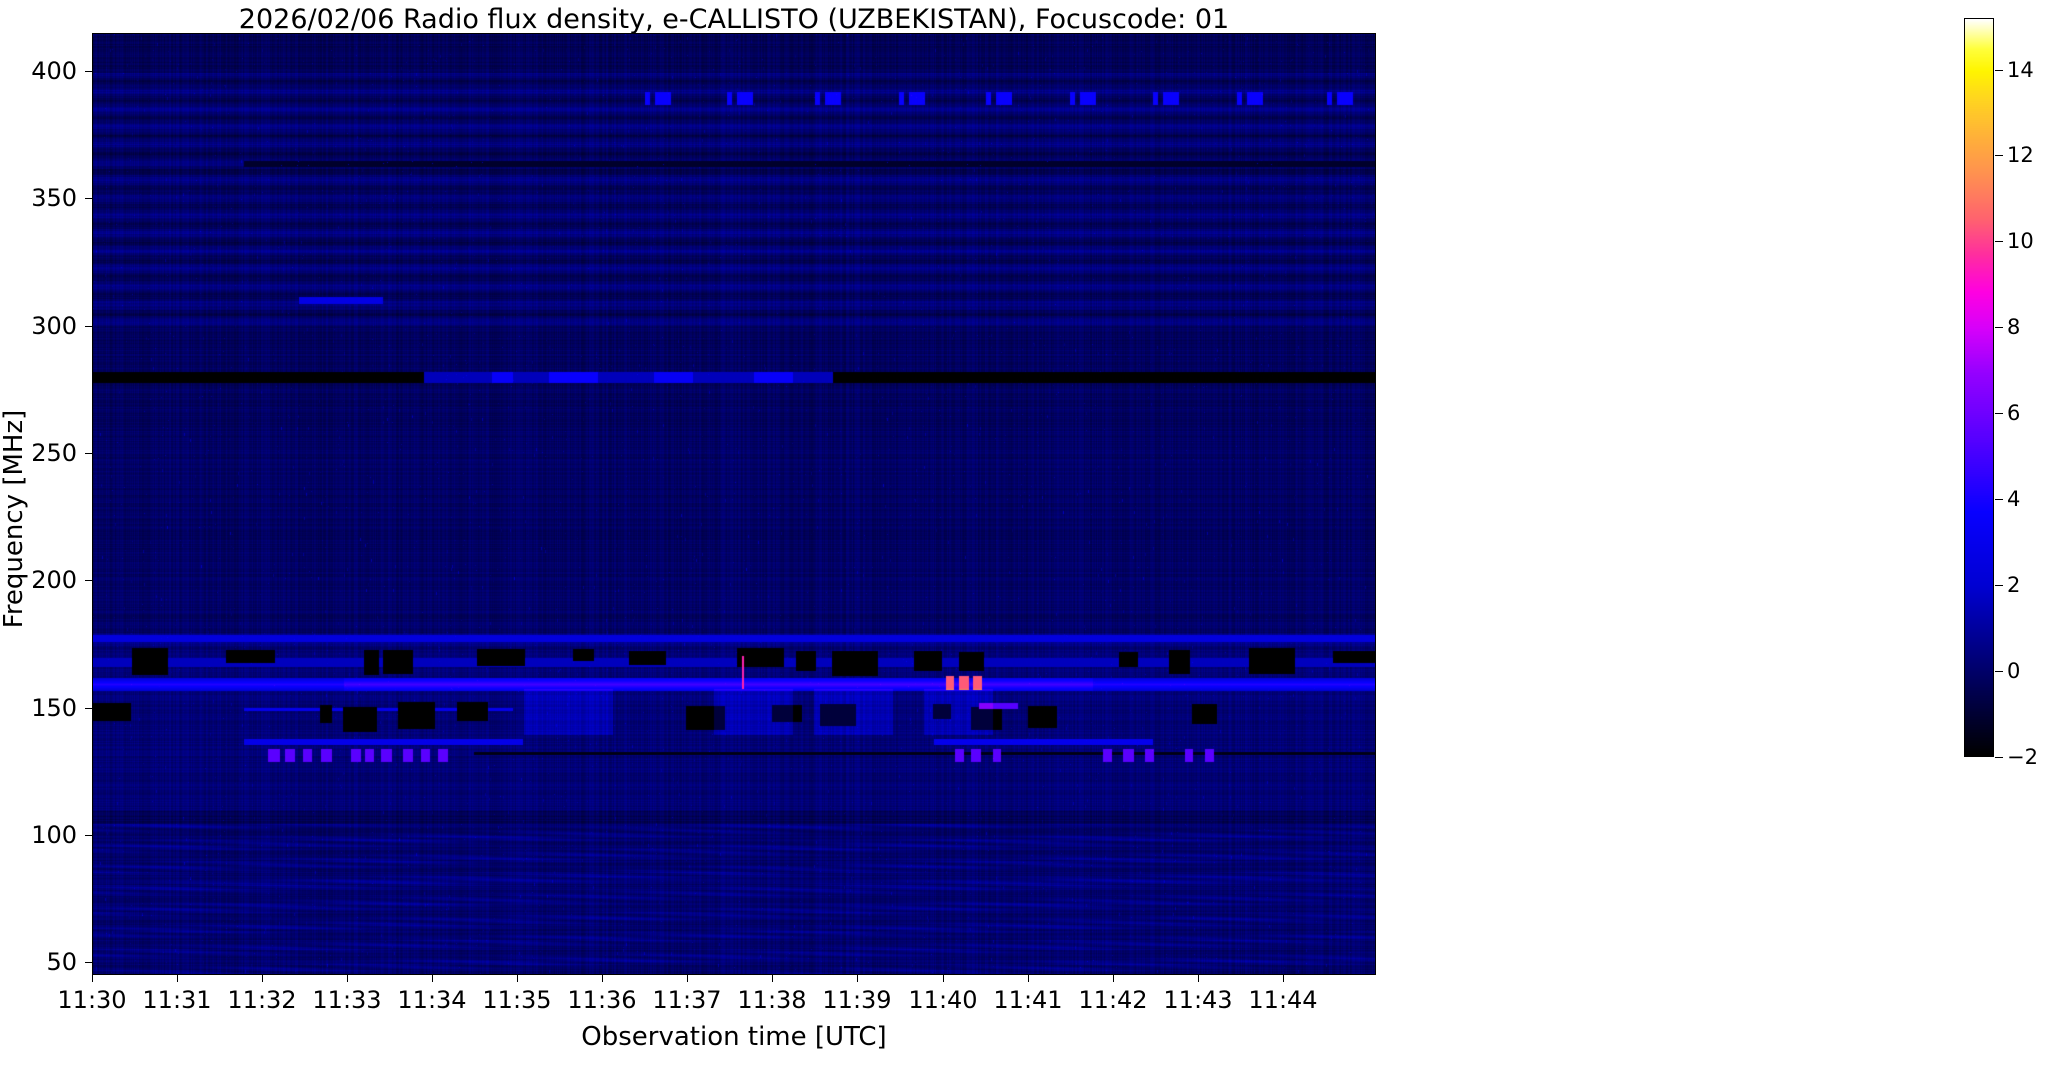 This screenshot has height=1067, width=2066. What do you see at coordinates (14, 519) in the screenshot?
I see `y-axis-label: Frequency [MHz]` at bounding box center [14, 519].